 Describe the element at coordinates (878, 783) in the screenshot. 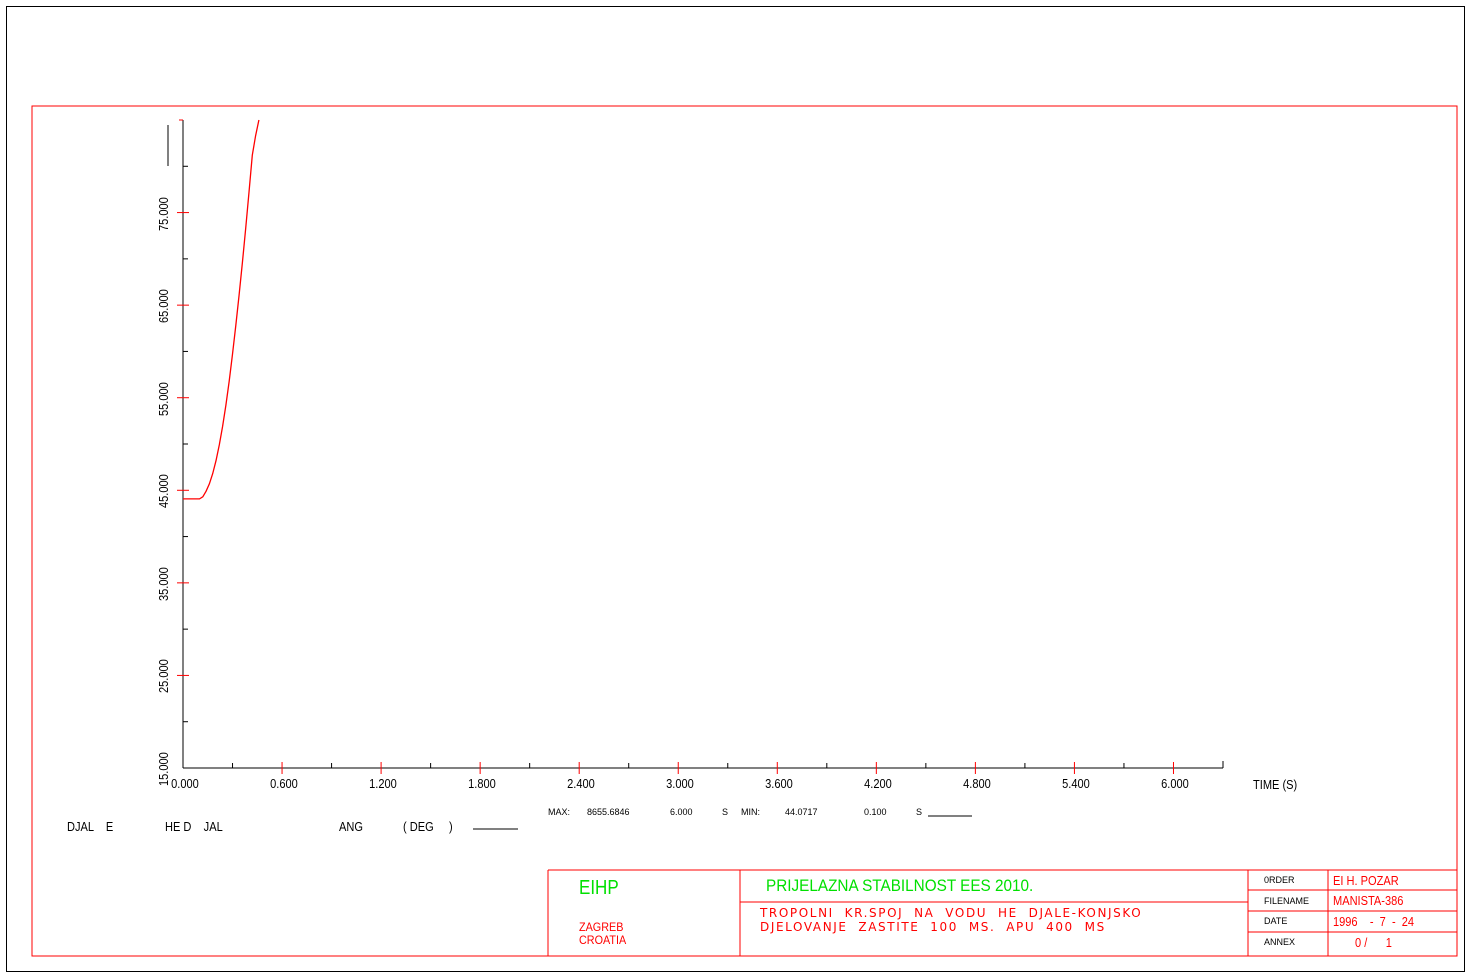

I see `x-tick-label: 4.200` at that location.